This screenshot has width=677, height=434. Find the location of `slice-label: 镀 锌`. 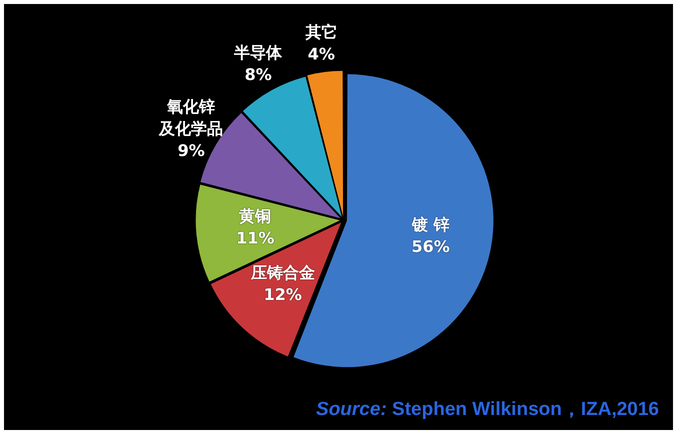

slice-label: 镀 锌 is located at coordinates (430, 224).